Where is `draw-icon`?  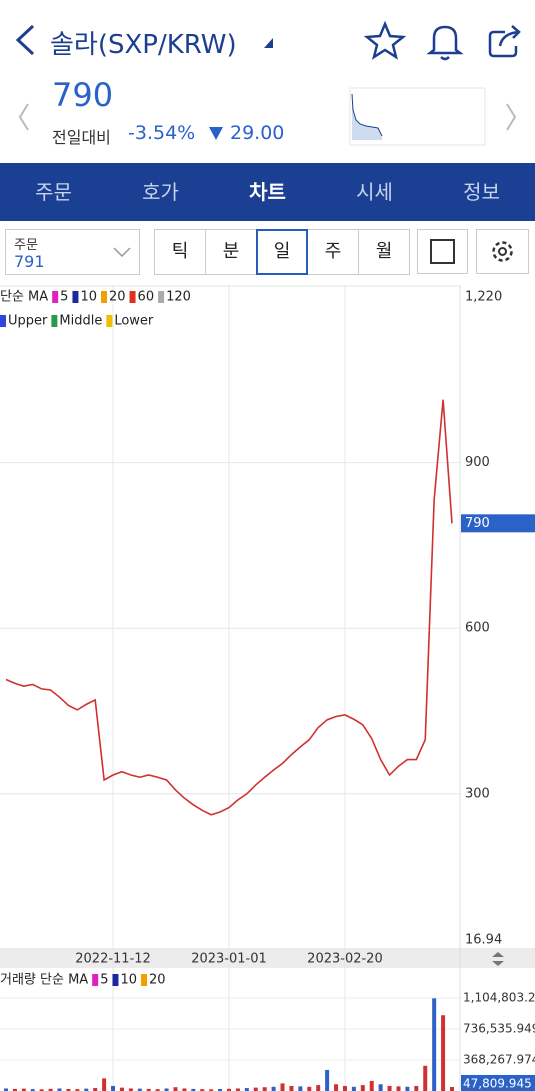
draw-icon is located at coordinates (442, 251).